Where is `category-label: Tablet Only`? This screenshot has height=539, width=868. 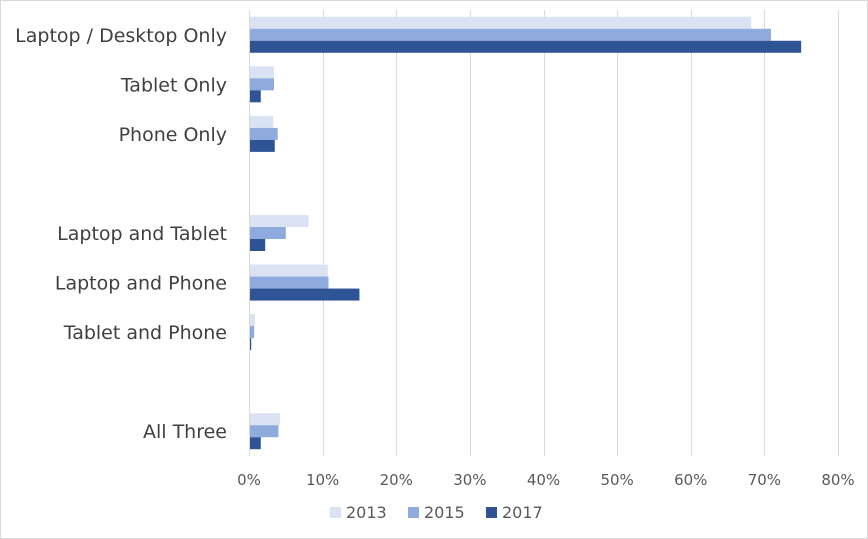
category-label: Tablet Only is located at coordinates (173, 85).